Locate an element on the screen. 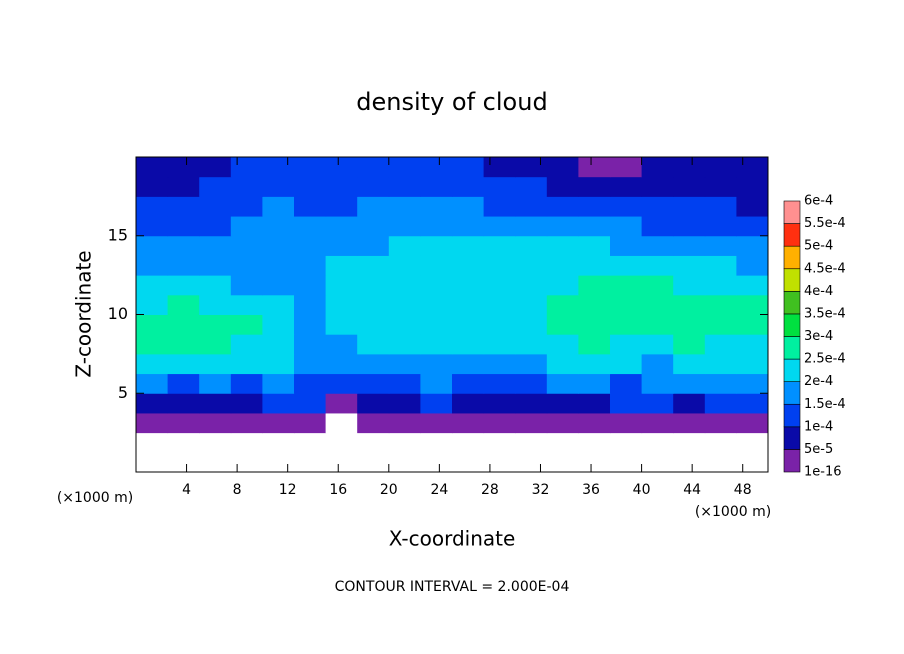 This screenshot has height=654, width=904. colorbar-label: 3e-4 is located at coordinates (818, 336).